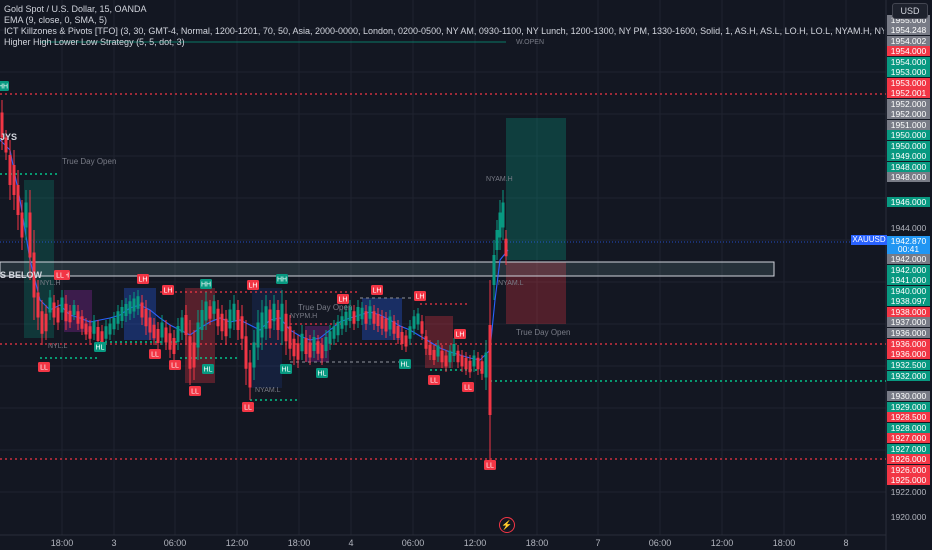  Describe the element at coordinates (908, 407) in the screenshot. I see `price-label: 1929.000` at that location.